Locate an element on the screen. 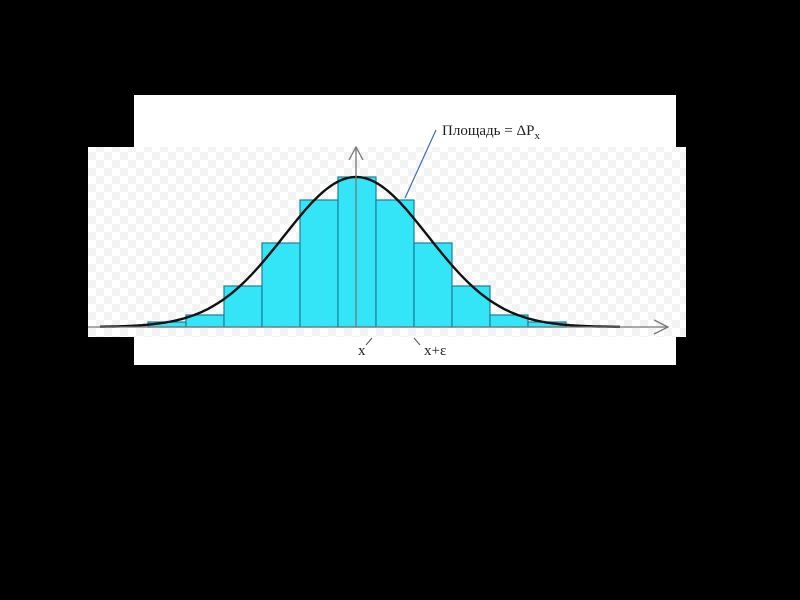 This screenshot has width=800, height=600. area-label: Площадь = ΔPx is located at coordinates (491, 132).